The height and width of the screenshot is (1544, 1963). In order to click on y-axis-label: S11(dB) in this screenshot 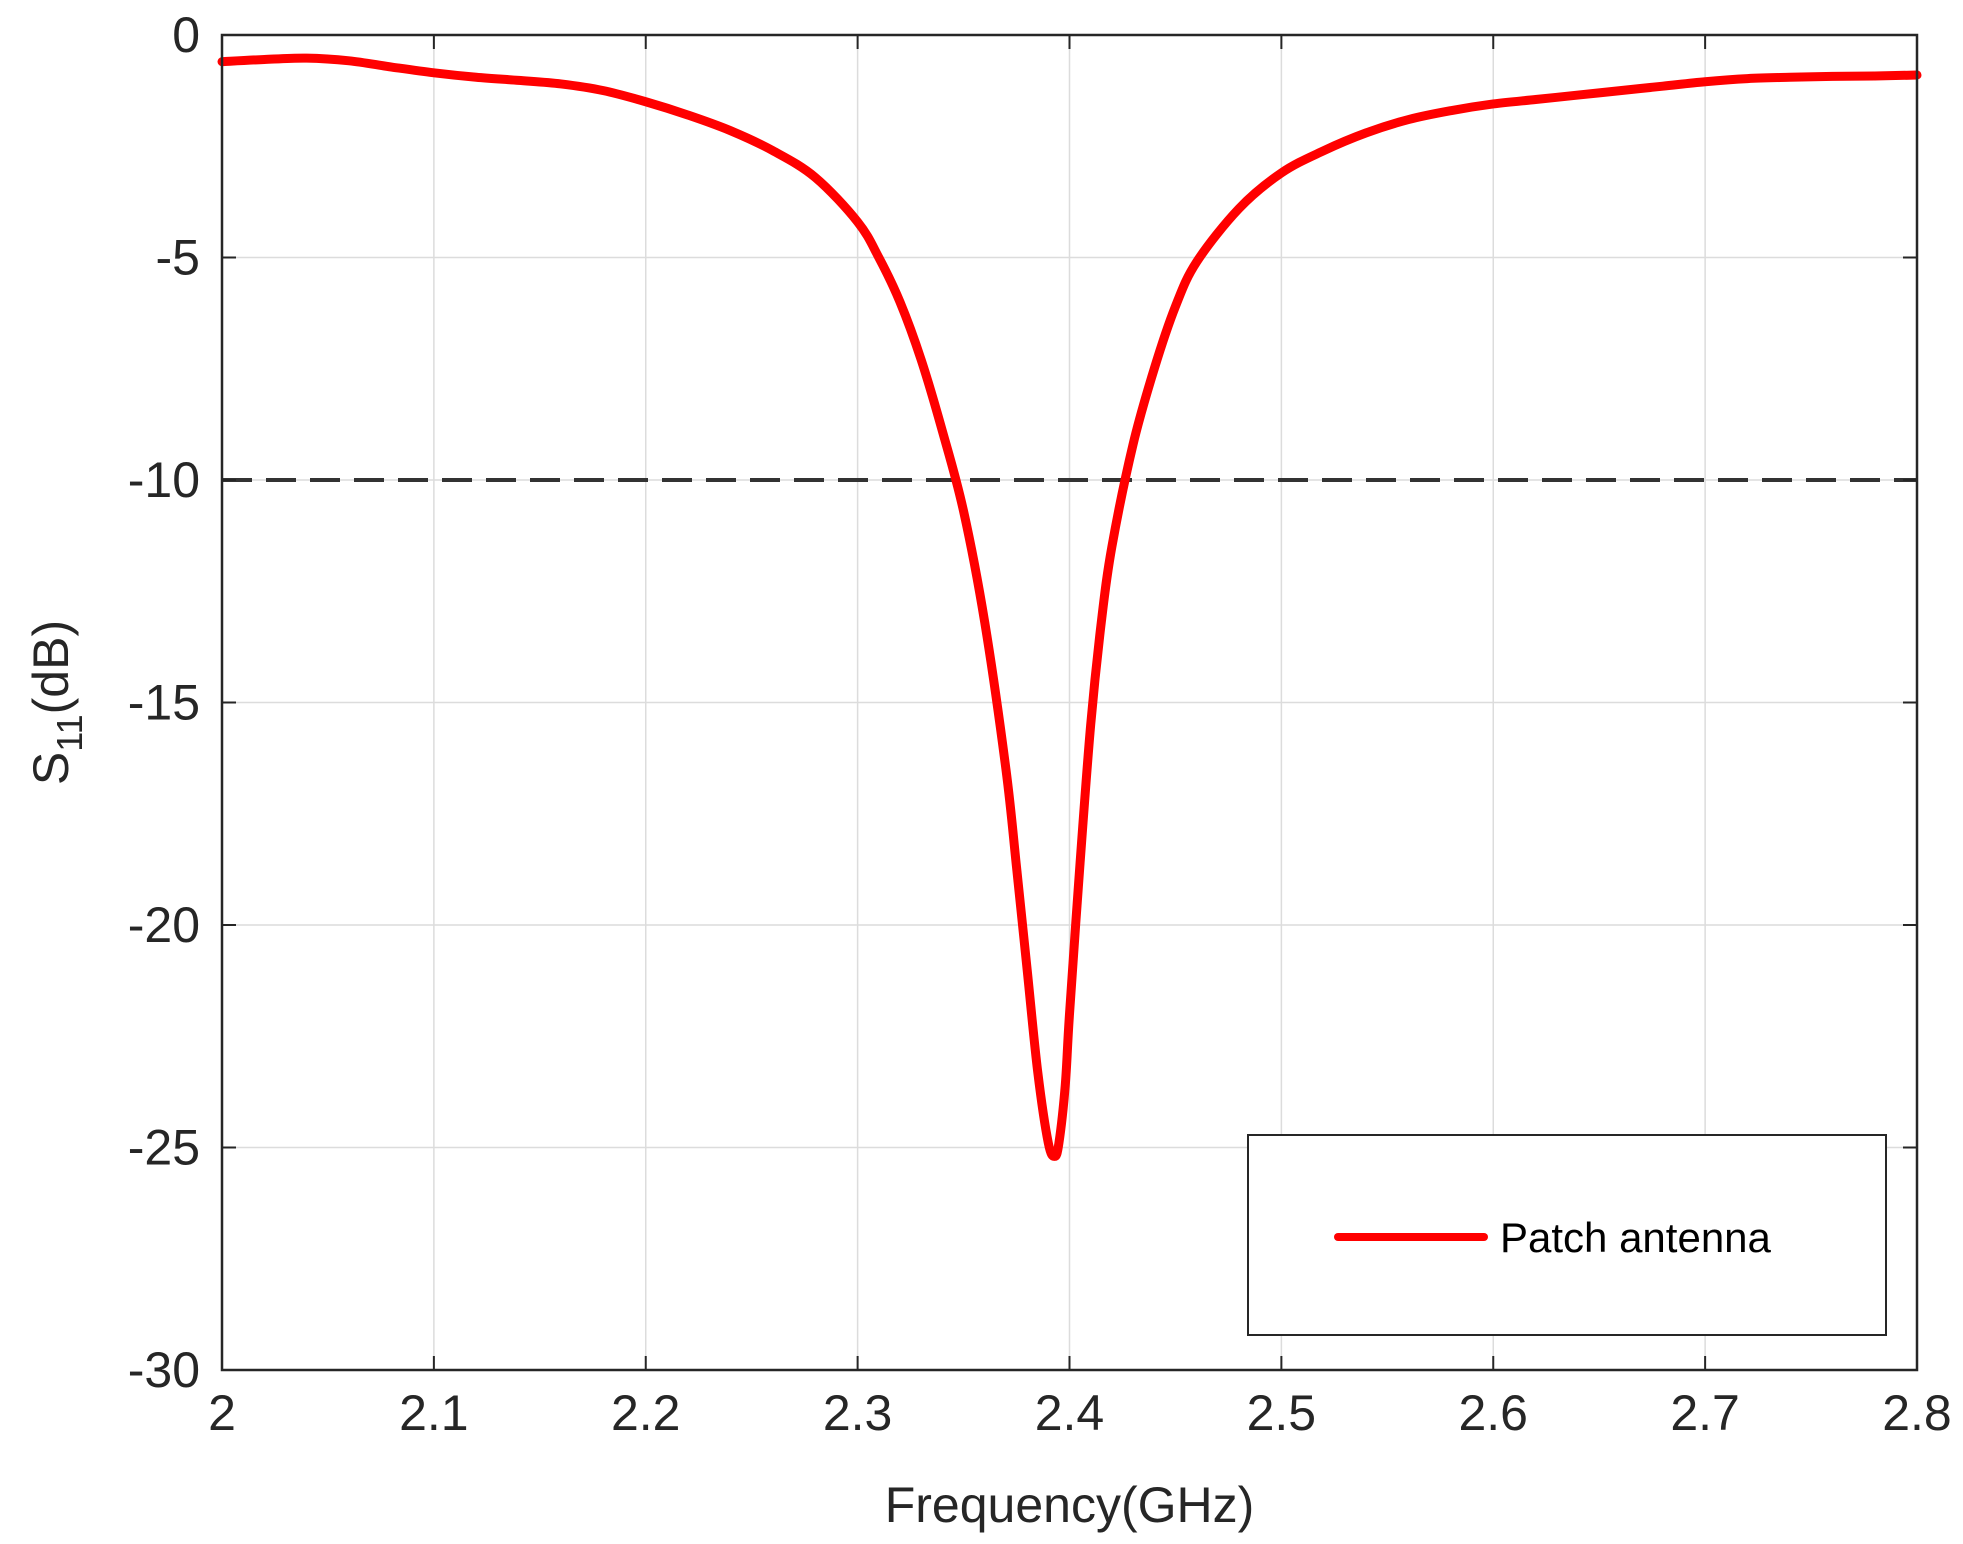, I will do `click(56, 702)`.